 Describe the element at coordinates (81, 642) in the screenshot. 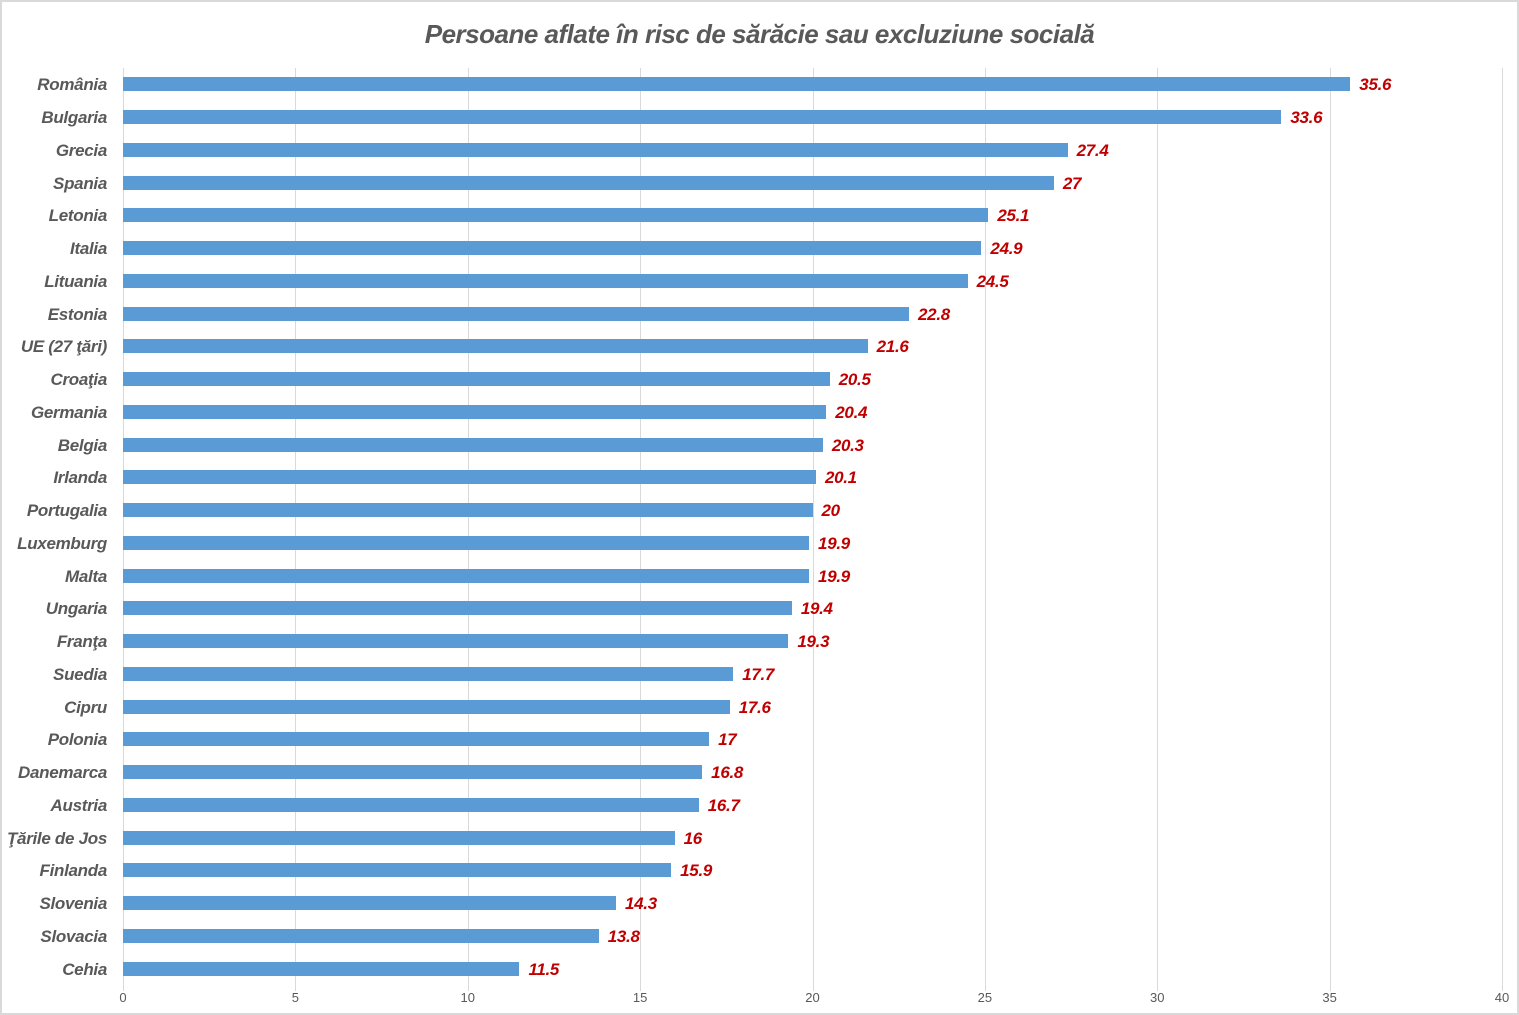

I see `category-label: Franţa` at that location.